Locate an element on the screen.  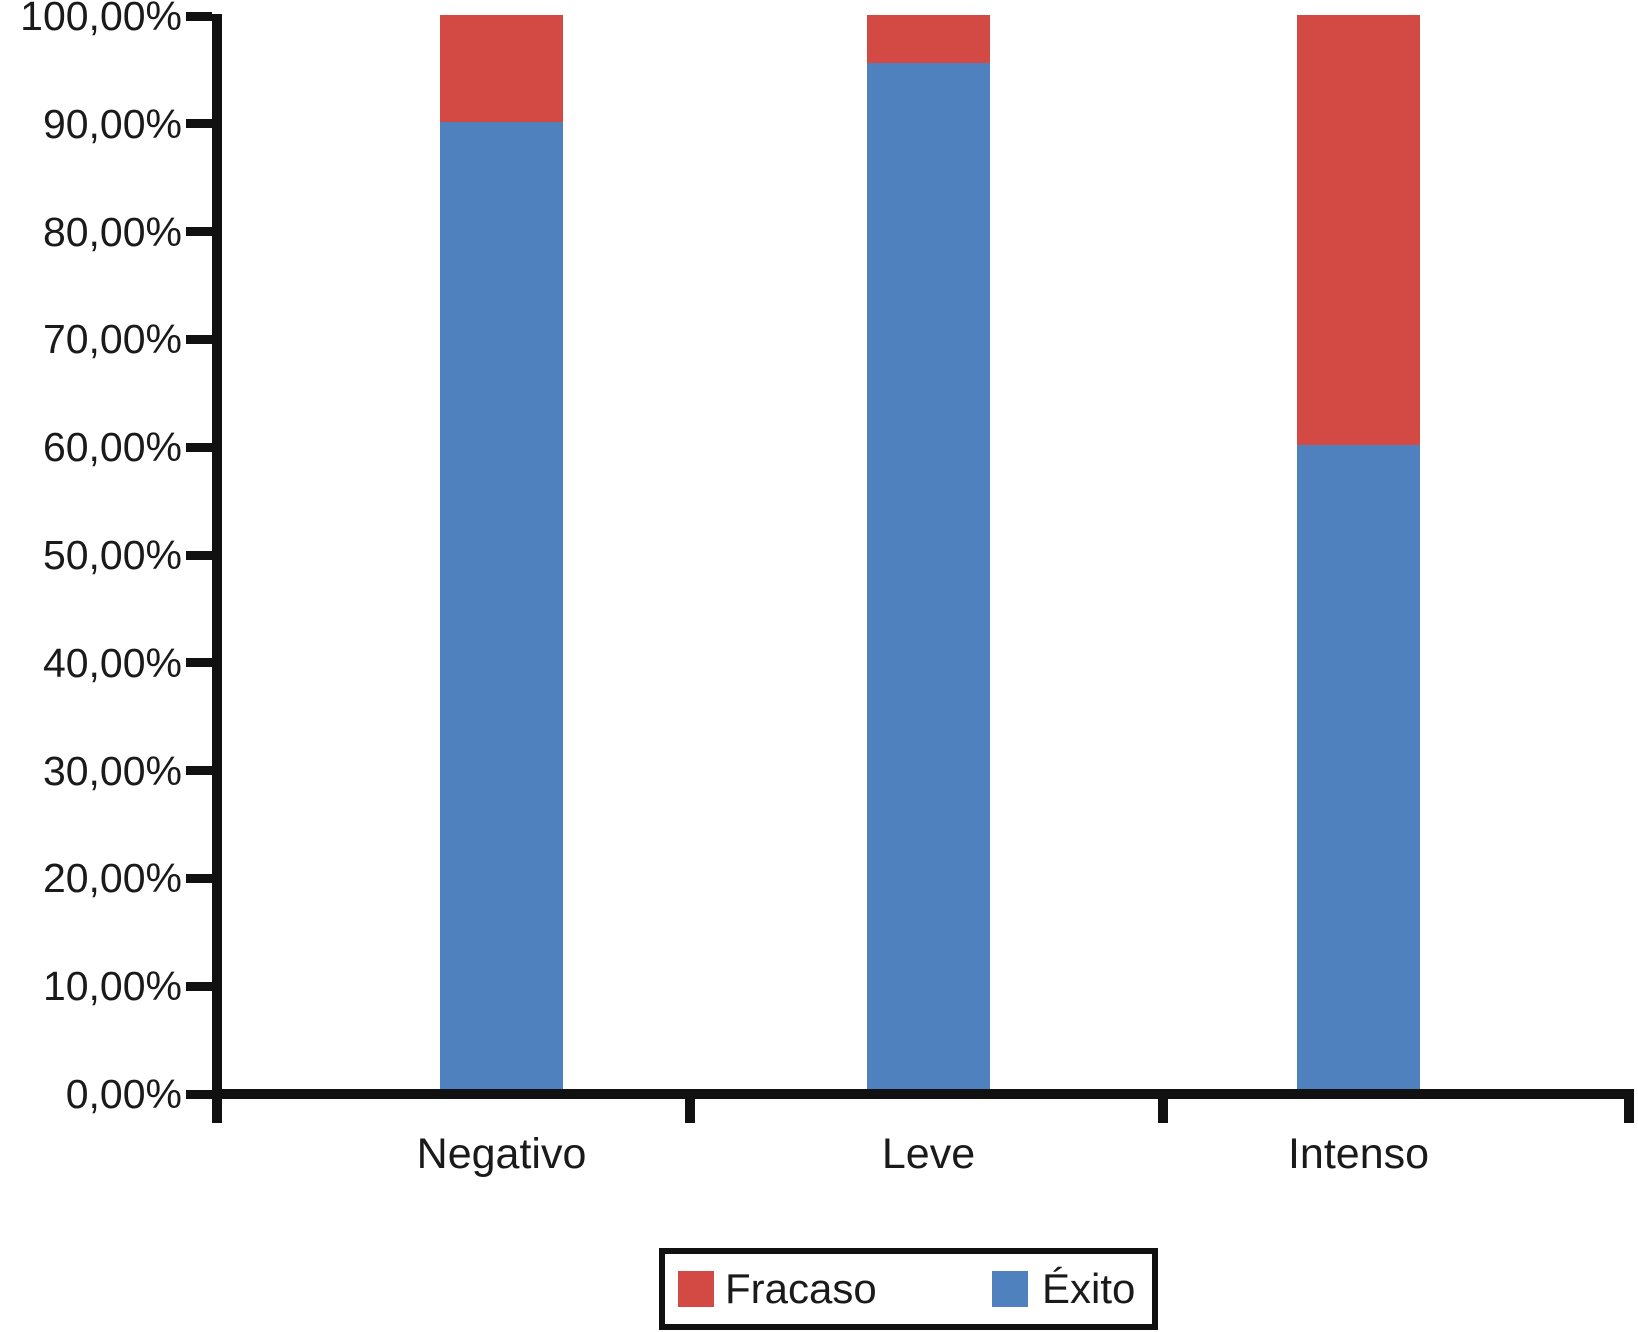
y-axis-tick-label: 60,00% is located at coordinates (112, 447).